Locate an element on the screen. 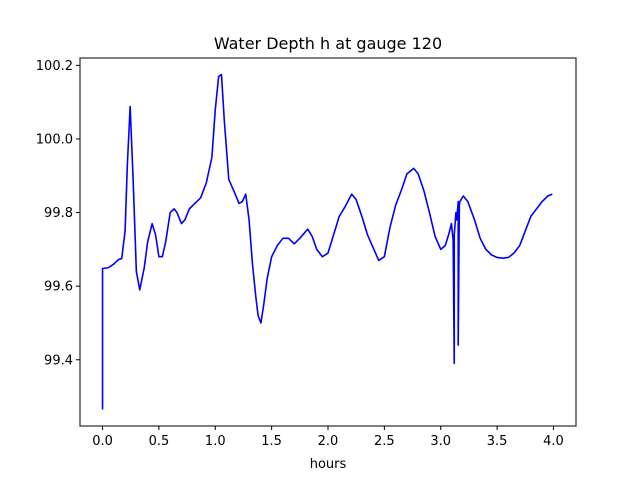  x-tick-label: 4.0 is located at coordinates (553, 441).